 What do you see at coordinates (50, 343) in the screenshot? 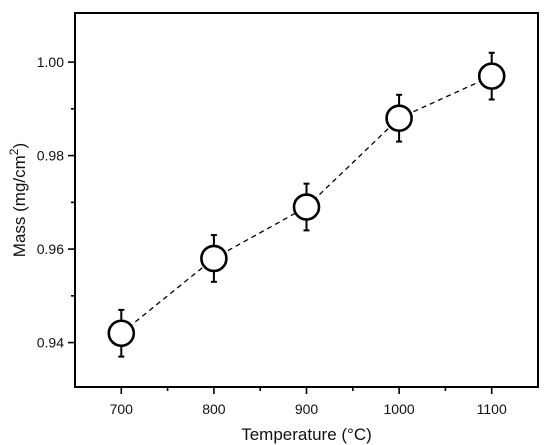
I see `y-tick-label: 0.94` at bounding box center [50, 343].